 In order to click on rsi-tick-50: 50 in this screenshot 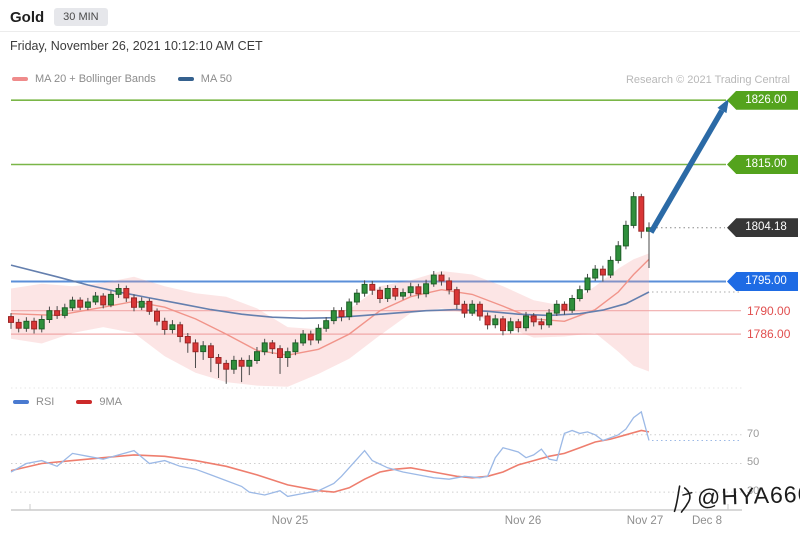, I will do `click(753, 462)`.